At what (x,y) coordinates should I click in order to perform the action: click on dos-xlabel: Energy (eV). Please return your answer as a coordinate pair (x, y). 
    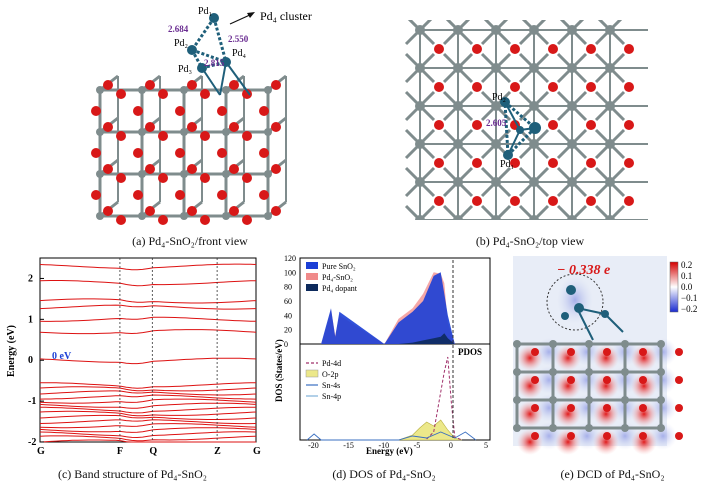
    Looking at the image, I should click on (389, 451).